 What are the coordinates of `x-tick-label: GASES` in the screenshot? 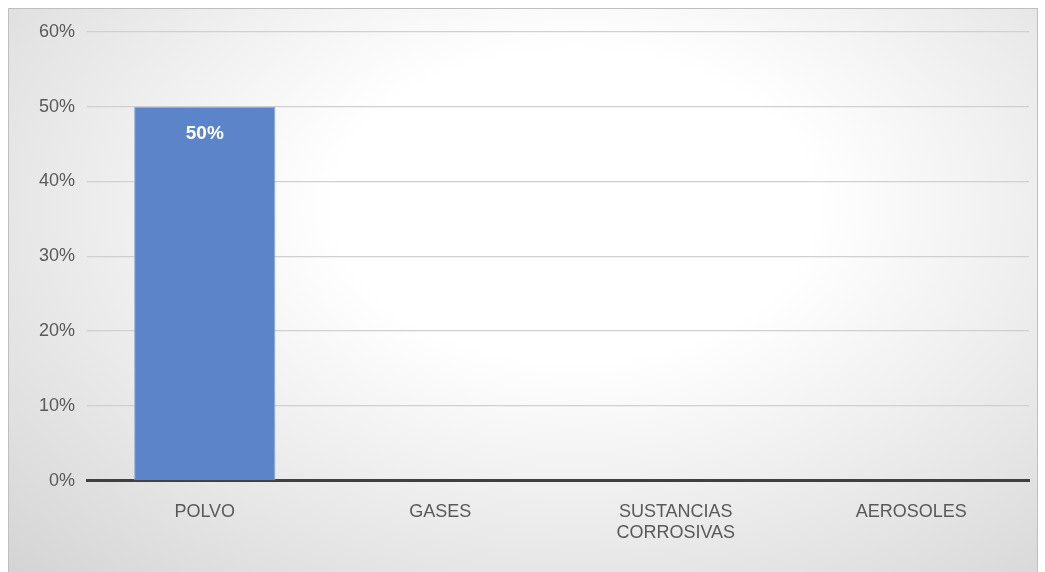 It's located at (440, 510).